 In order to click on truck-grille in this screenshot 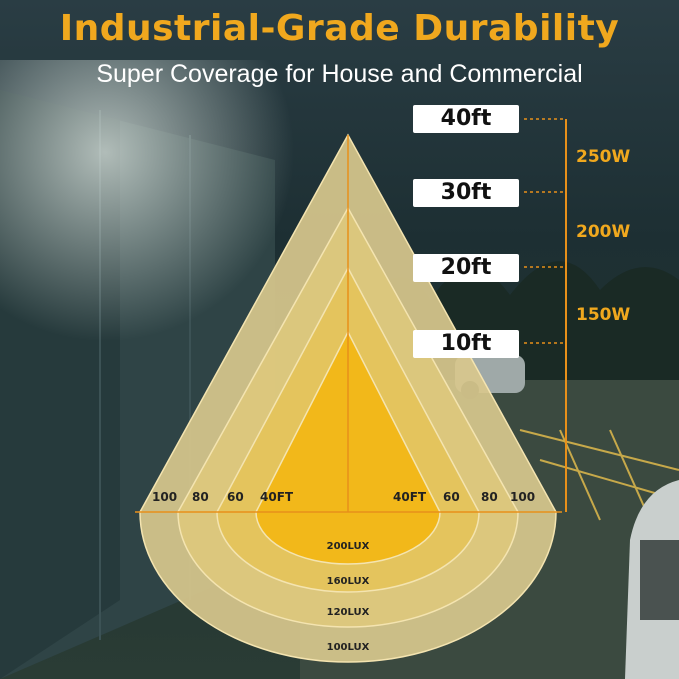, I will do `click(659, 580)`.